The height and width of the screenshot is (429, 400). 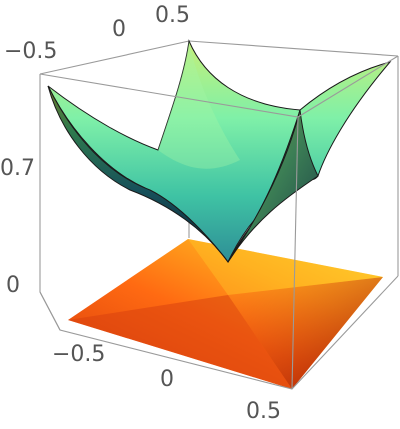 What do you see at coordinates (119, 29) in the screenshot?
I see `tick-top-left-zero: 0` at bounding box center [119, 29].